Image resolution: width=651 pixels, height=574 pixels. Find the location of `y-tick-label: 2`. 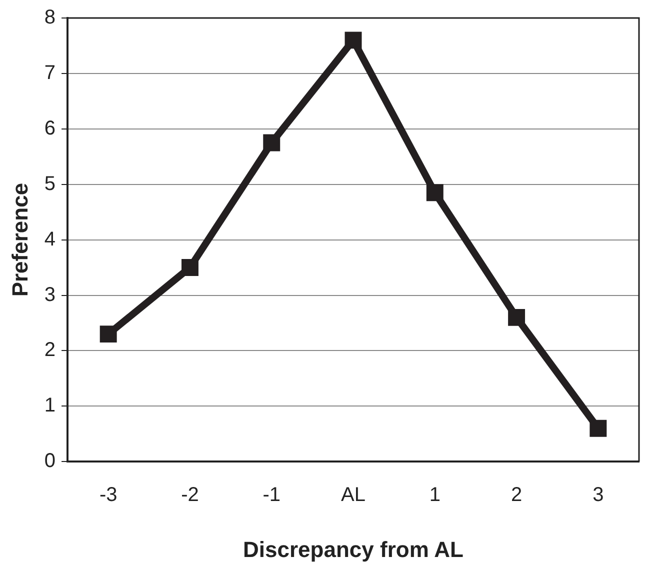

y-tick-label: 2 is located at coordinates (50, 350).